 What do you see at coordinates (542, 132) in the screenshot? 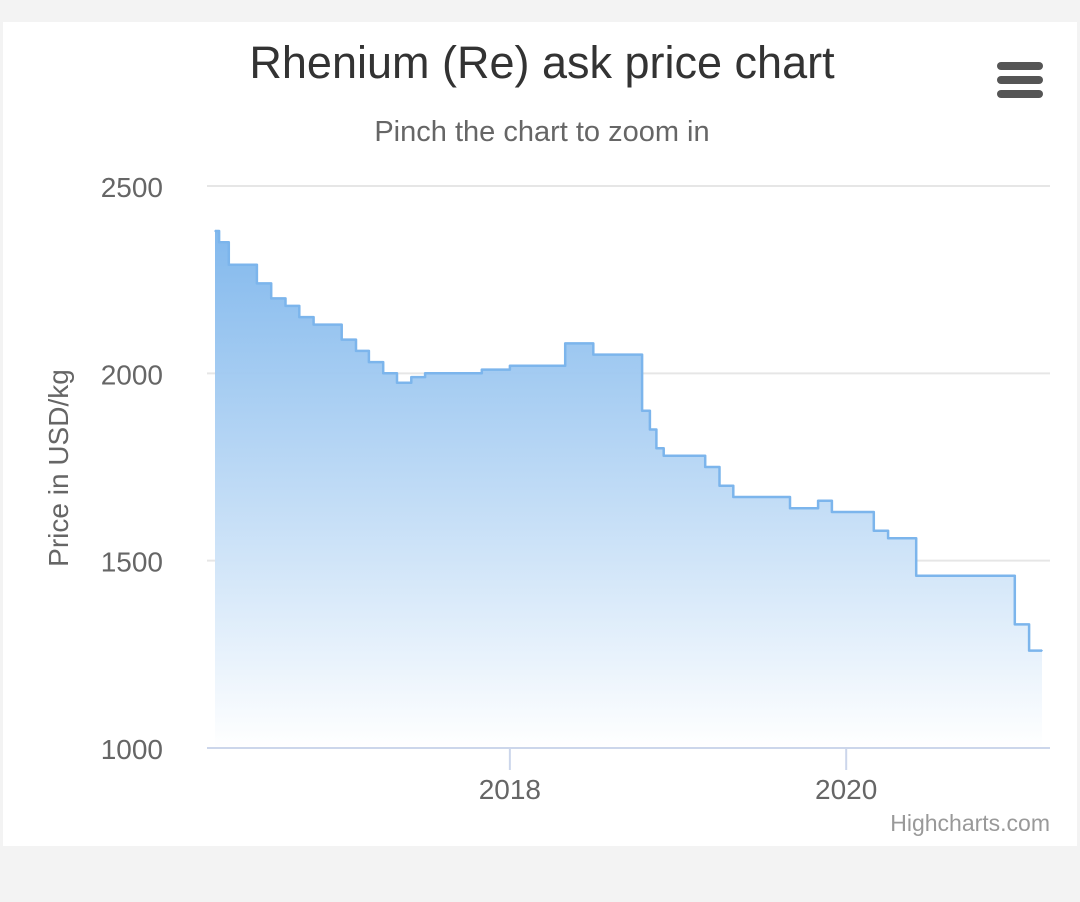
I see `chart-subtitle: Pinch the chart to zoom in` at bounding box center [542, 132].